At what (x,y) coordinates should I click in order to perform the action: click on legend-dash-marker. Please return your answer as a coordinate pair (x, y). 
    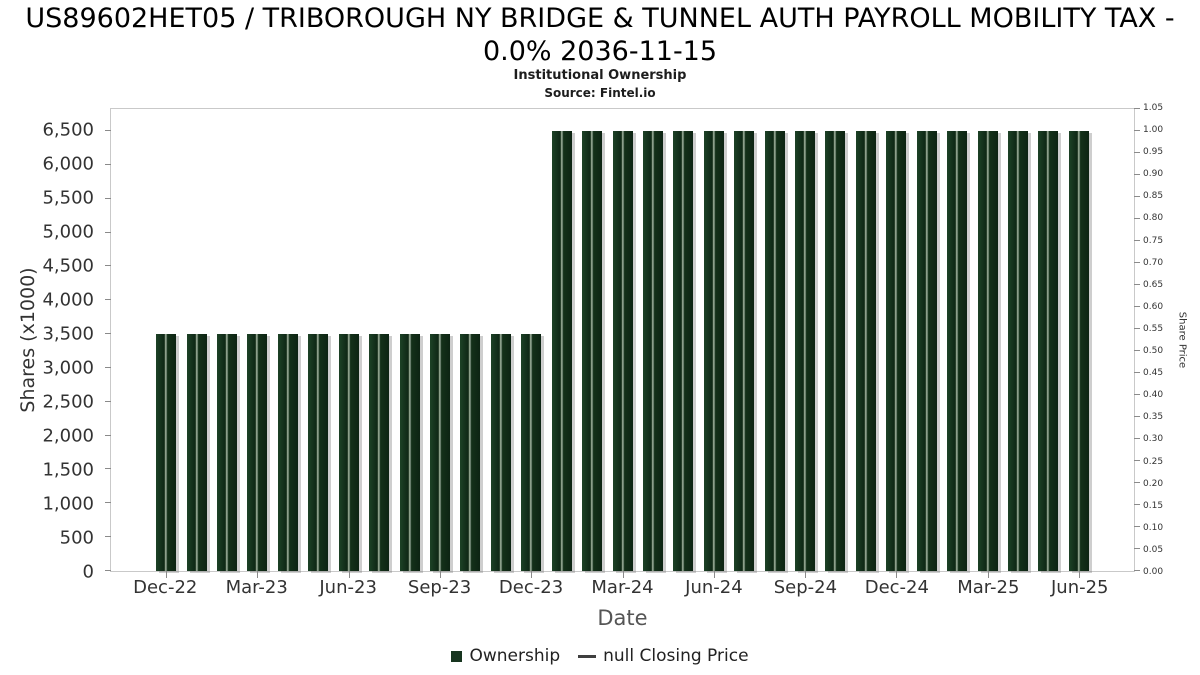
    Looking at the image, I should click on (587, 656).